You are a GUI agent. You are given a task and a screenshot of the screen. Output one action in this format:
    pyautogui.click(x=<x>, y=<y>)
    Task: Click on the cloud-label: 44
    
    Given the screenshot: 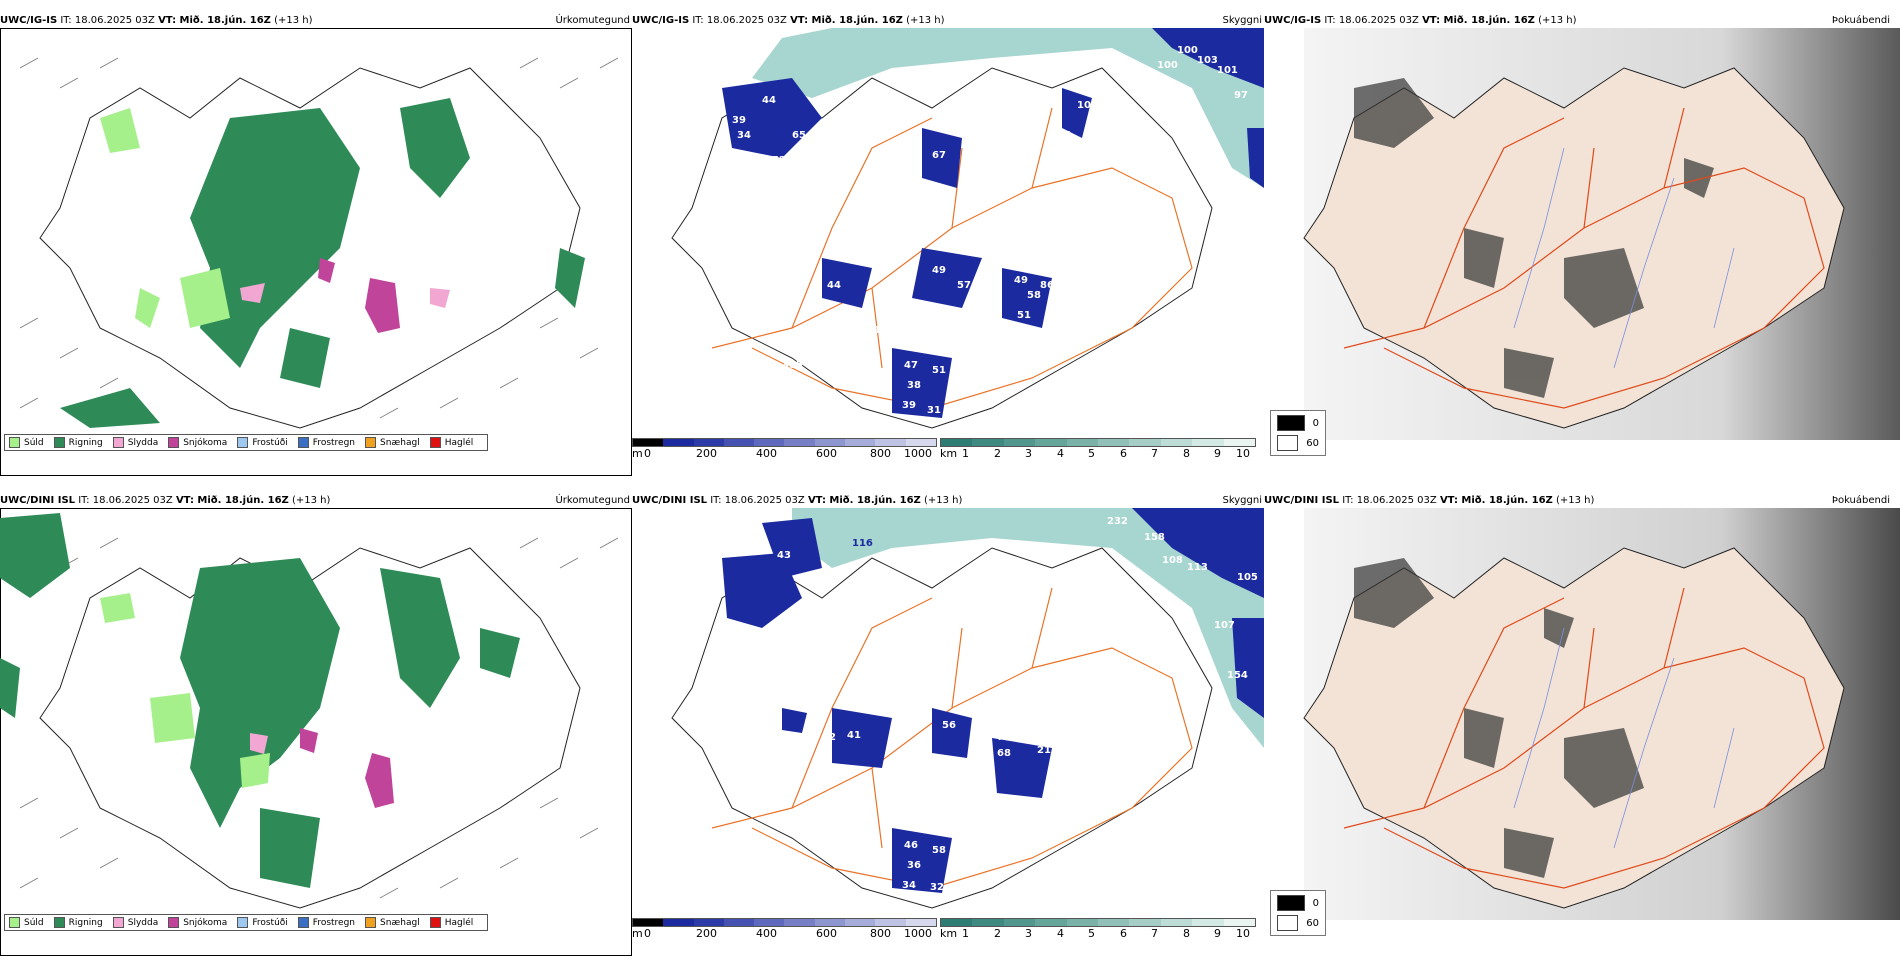 What is the action you would take?
    pyautogui.click(x=834, y=285)
    